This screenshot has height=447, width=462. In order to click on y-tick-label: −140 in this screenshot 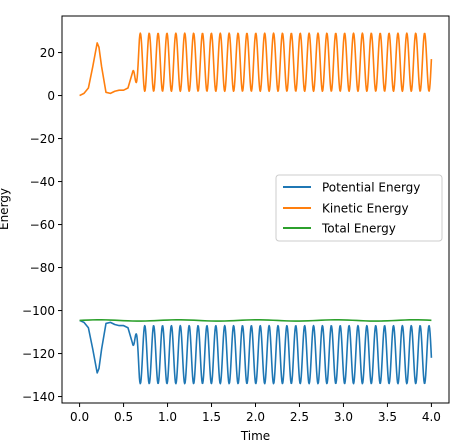, I will do `click(38, 397)`.